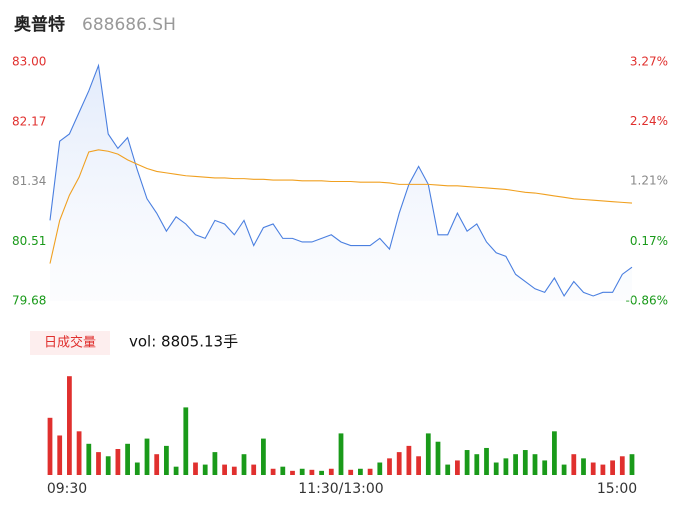 Image resolution: width=686 pixels, height=528 pixels. What do you see at coordinates (67, 489) in the screenshot?
I see `x-tick-label: 09:30` at bounding box center [67, 489].